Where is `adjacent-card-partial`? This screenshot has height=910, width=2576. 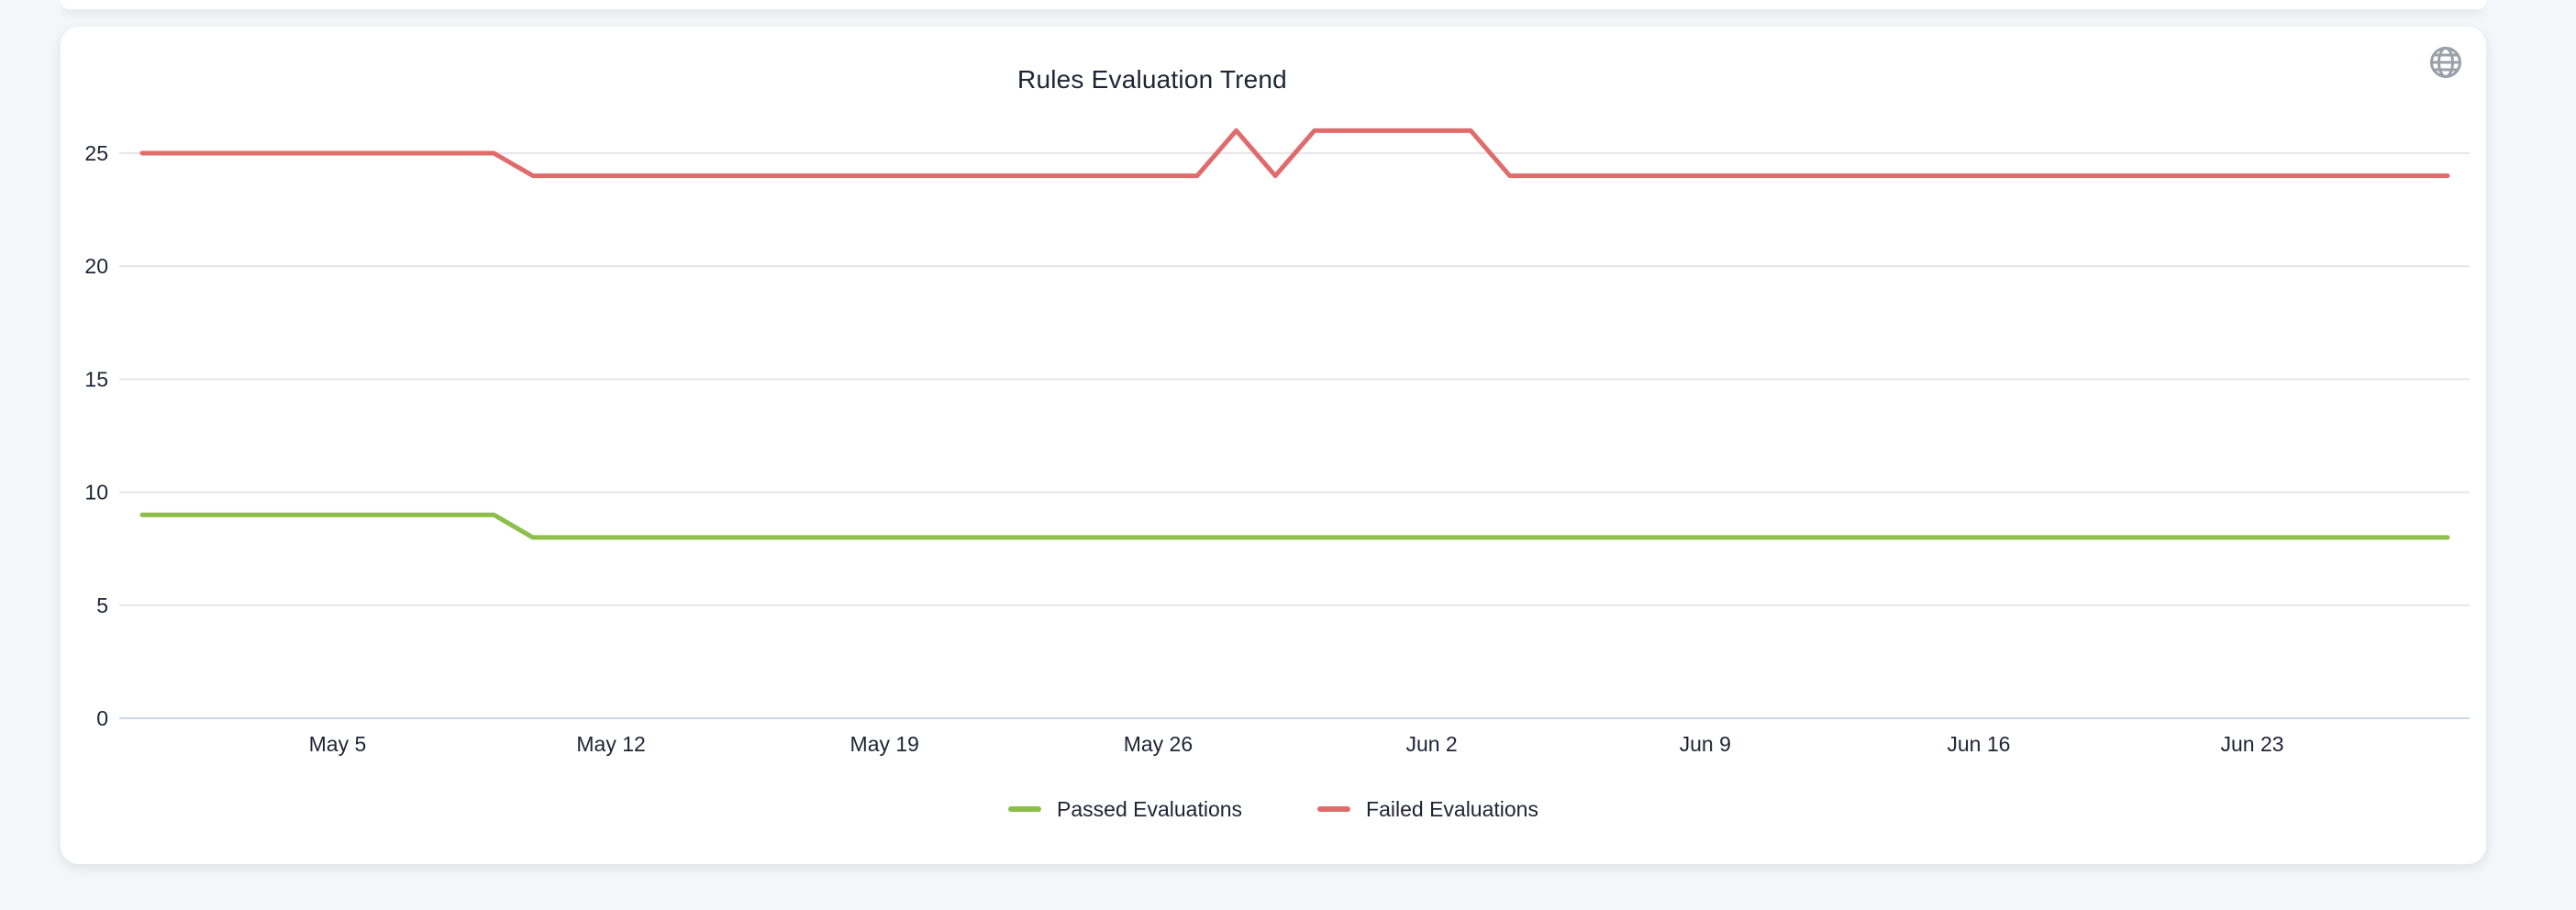 adjacent-card-partial is located at coordinates (1273, 4).